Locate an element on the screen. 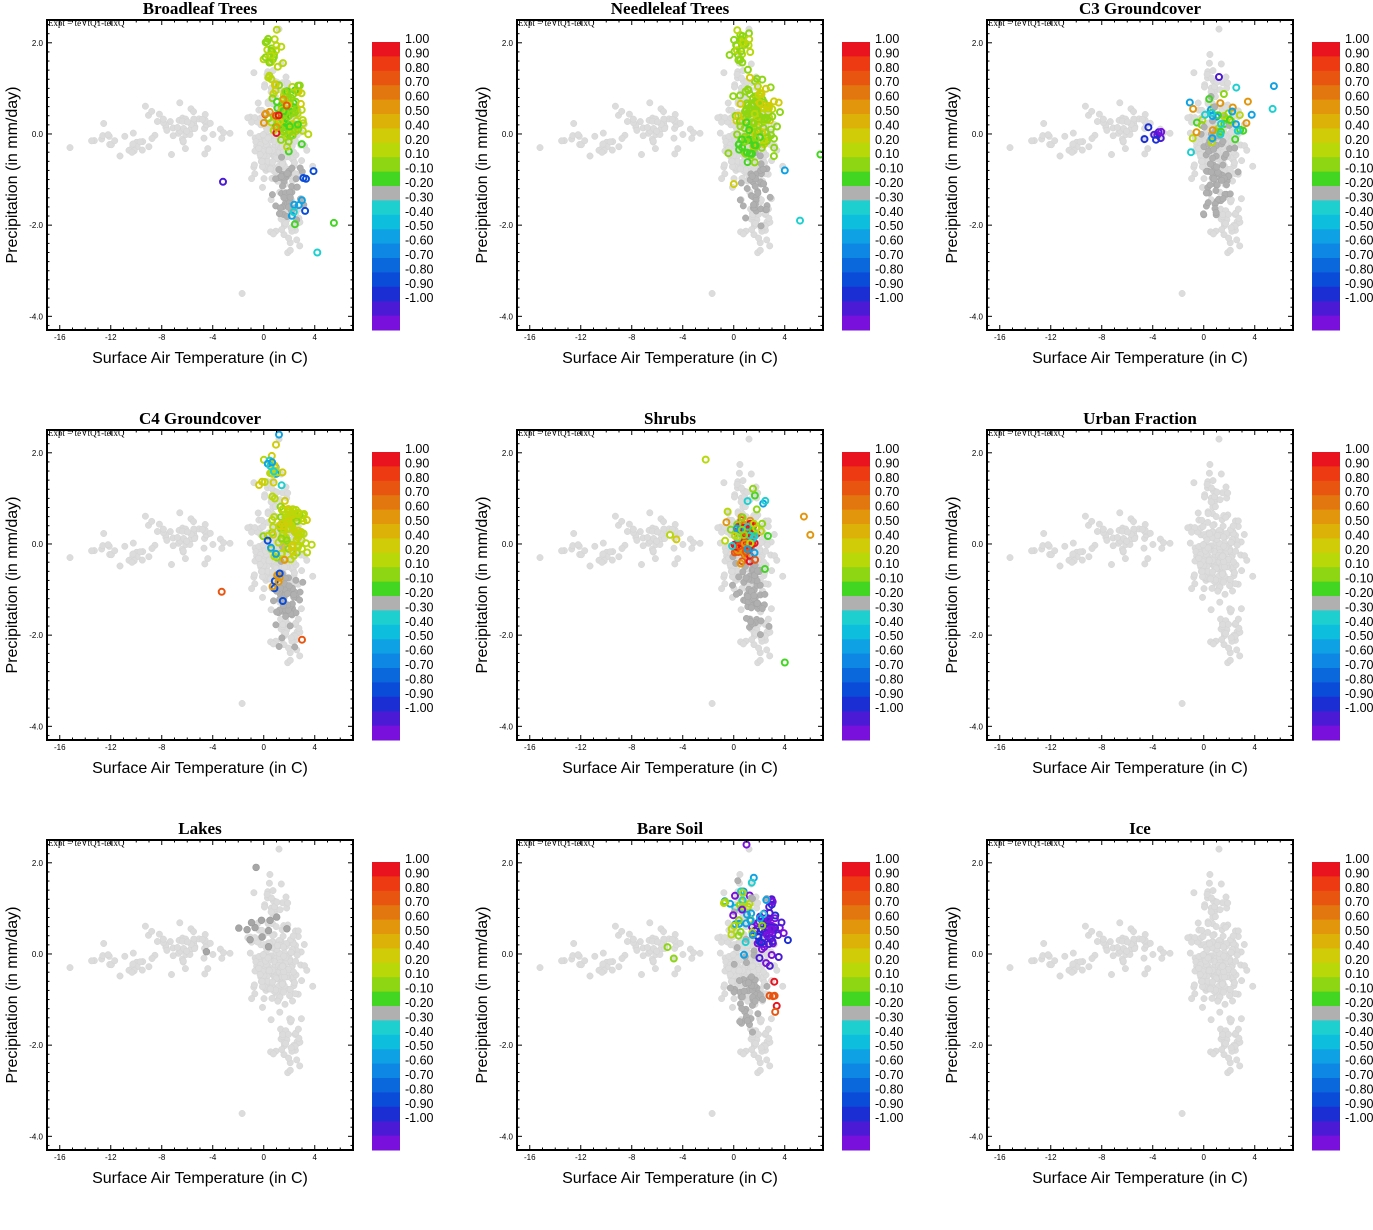 Image resolution: width=1373 pixels, height=1230 pixels. x-tick-label: 0 is located at coordinates (264, 747).